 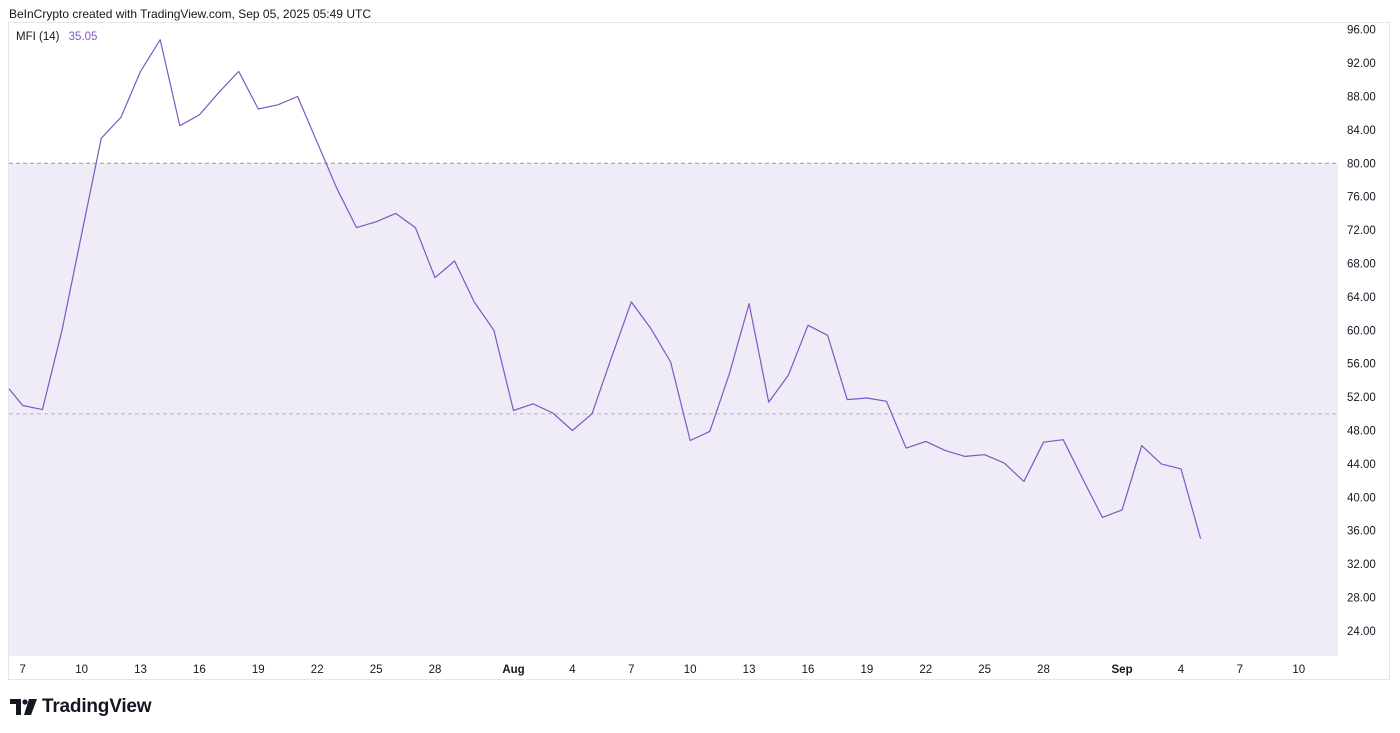 What do you see at coordinates (1361, 231) in the screenshot?
I see `y-tick-label: 72.00` at bounding box center [1361, 231].